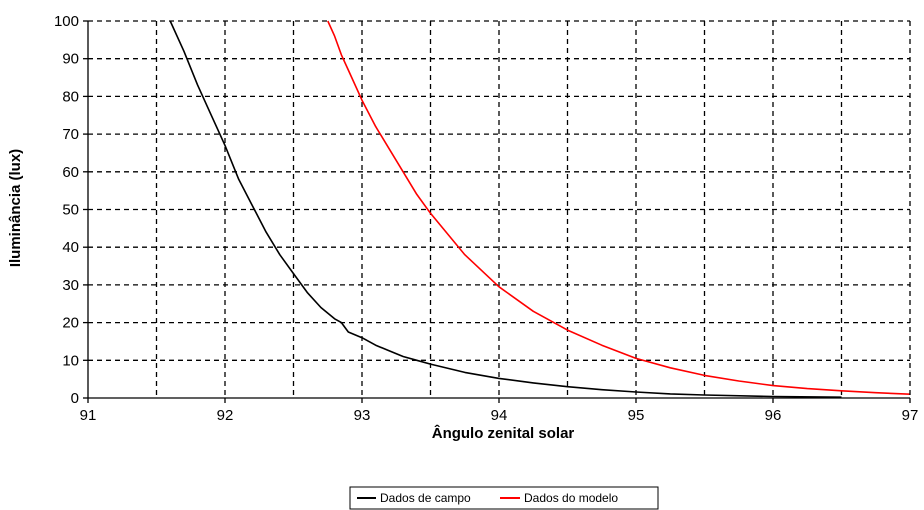 The image size is (924, 510). Describe the element at coordinates (75, 398) in the screenshot. I see `y-tick-label: 0` at that location.